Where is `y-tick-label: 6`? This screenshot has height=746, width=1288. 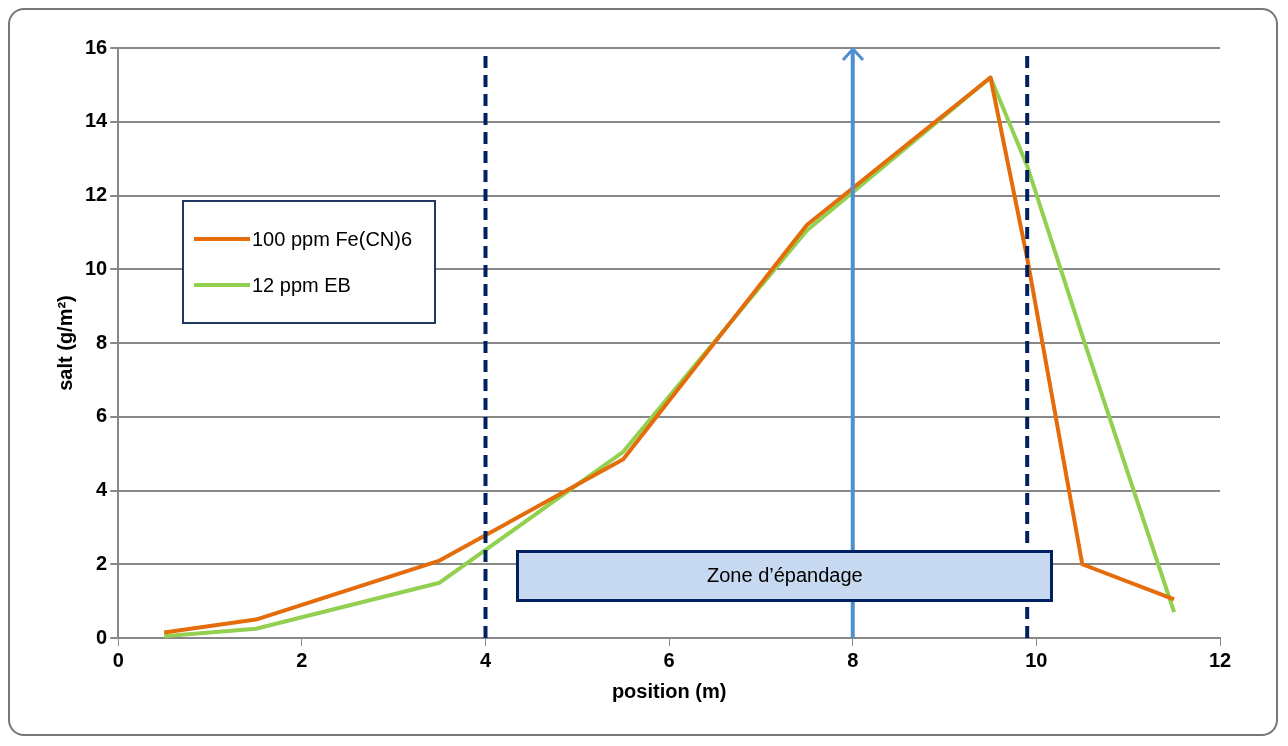 y-tick-label: 6 is located at coordinates (102, 415).